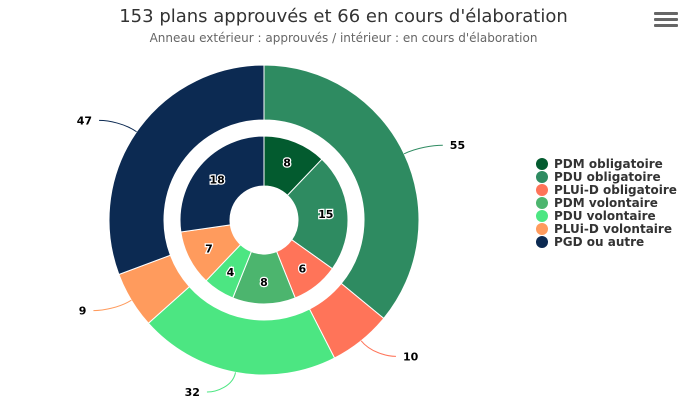 The image size is (687, 400). I want to click on legend-label: PLUi-D volontaire, so click(613, 228).